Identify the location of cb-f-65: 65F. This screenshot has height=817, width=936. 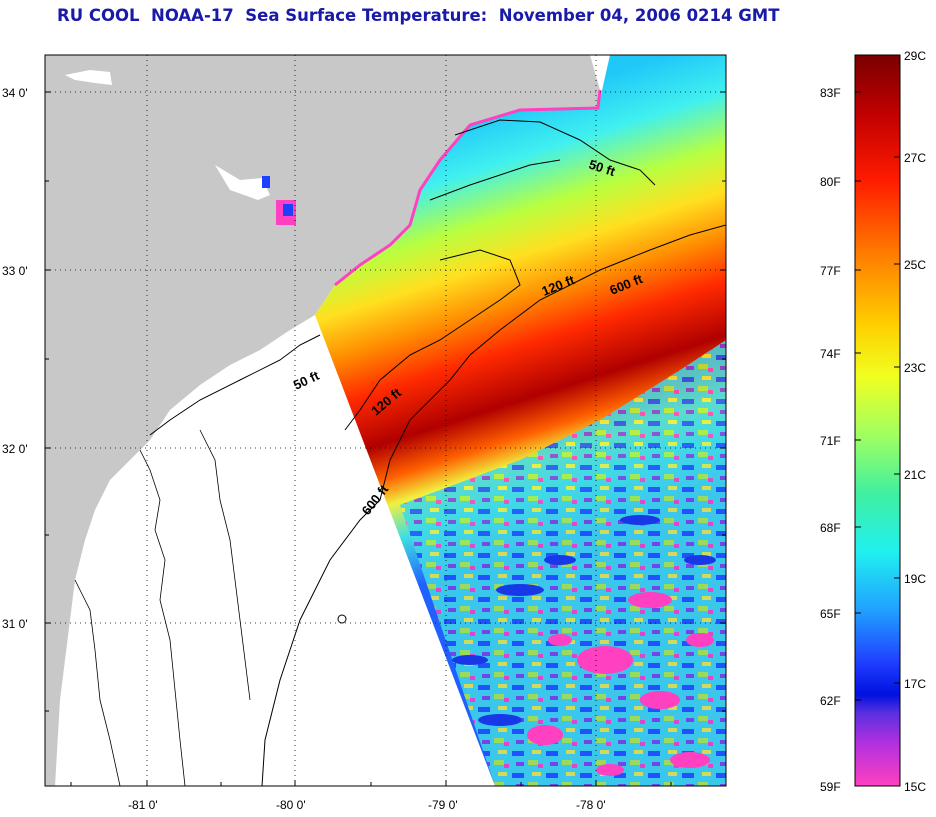
(830, 614).